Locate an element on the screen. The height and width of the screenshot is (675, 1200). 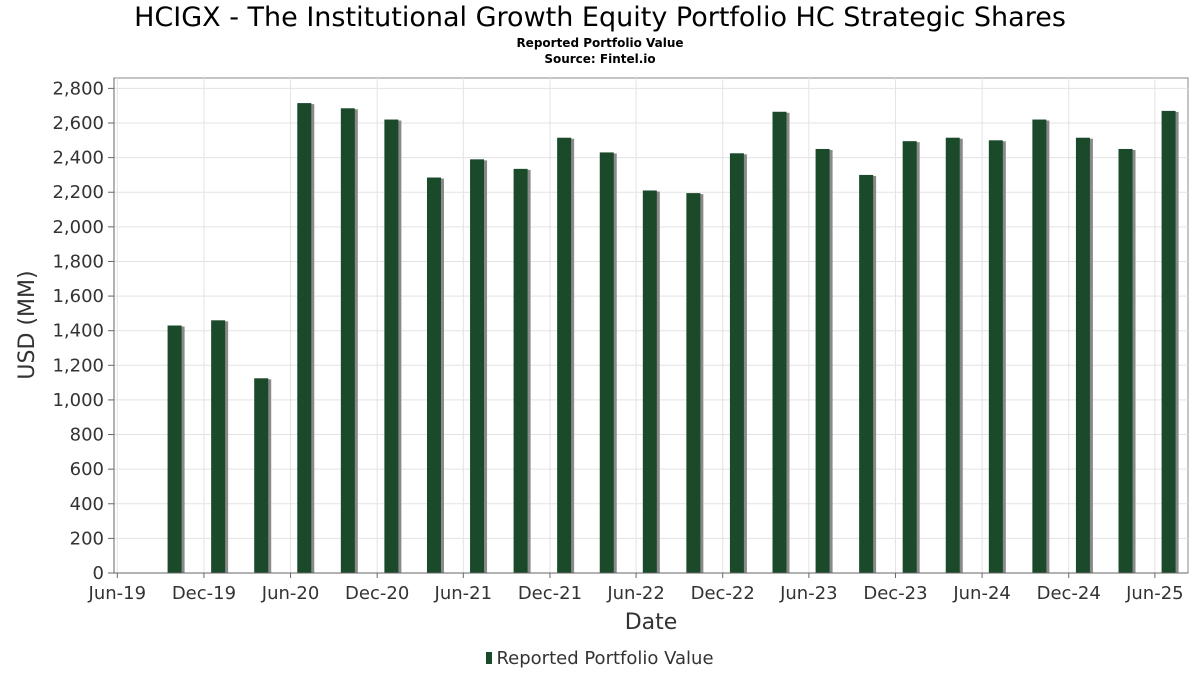
y-tick-label: 2,200 is located at coordinates (78, 192).